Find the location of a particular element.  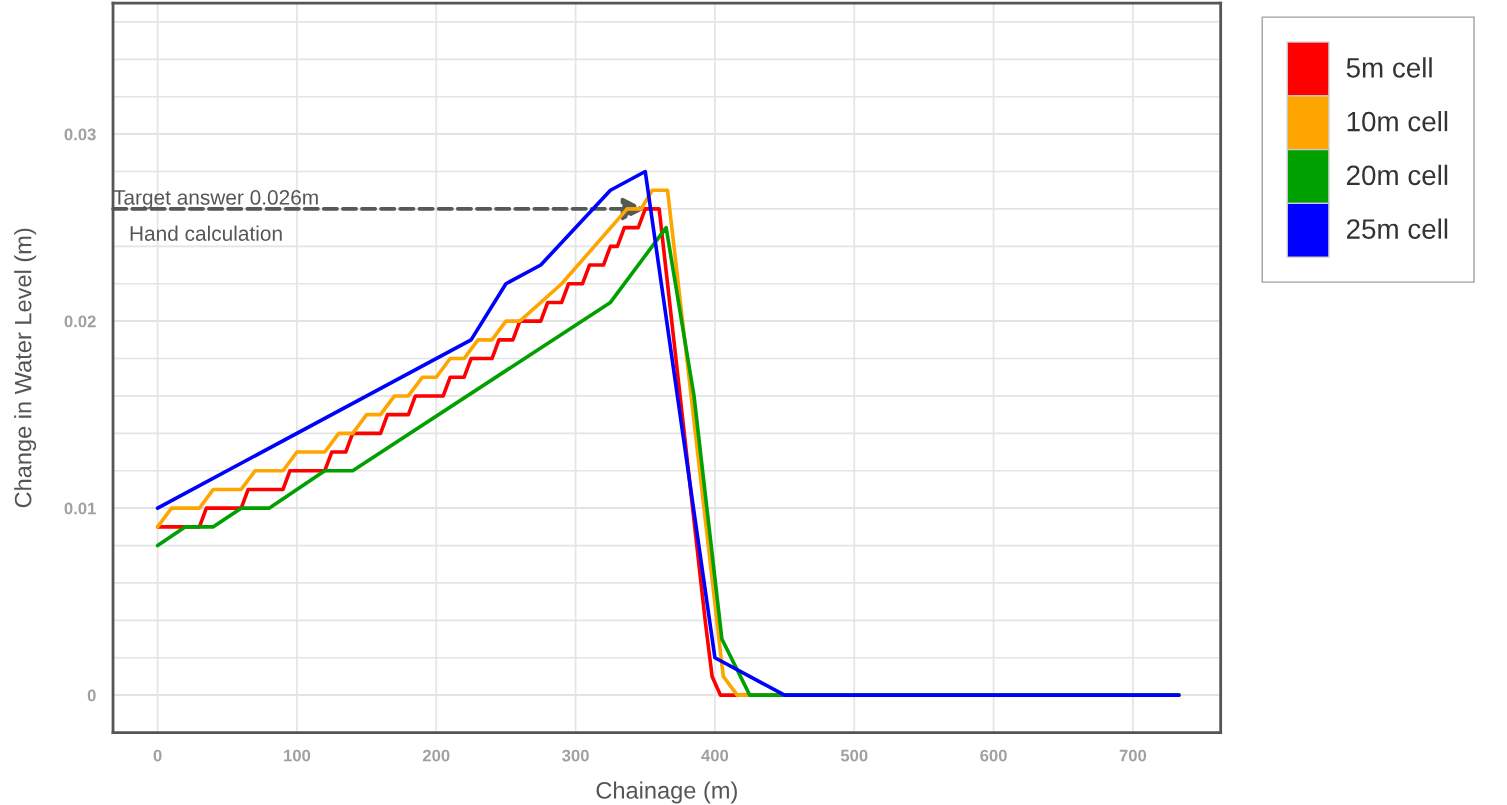

legend-label: 25m cell is located at coordinates (1397, 228).